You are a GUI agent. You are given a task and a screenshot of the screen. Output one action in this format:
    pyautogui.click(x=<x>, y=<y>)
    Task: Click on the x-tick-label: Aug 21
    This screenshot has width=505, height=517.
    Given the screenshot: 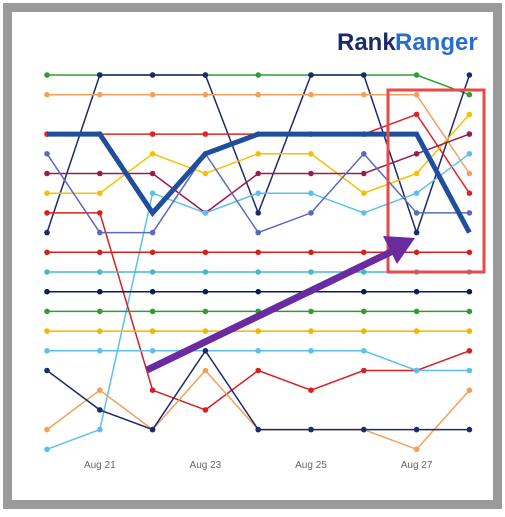 What is the action you would take?
    pyautogui.click(x=100, y=465)
    